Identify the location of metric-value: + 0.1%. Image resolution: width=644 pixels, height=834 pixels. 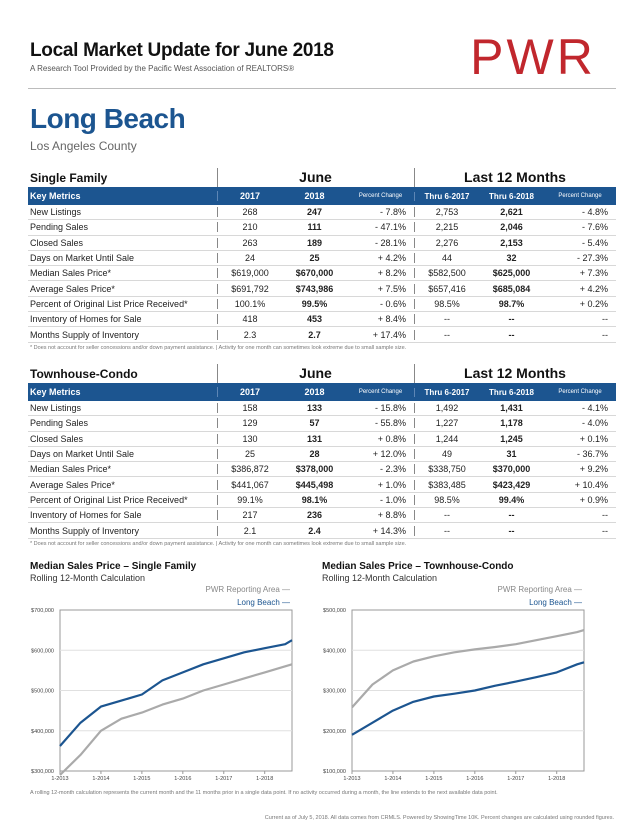
(593, 438).